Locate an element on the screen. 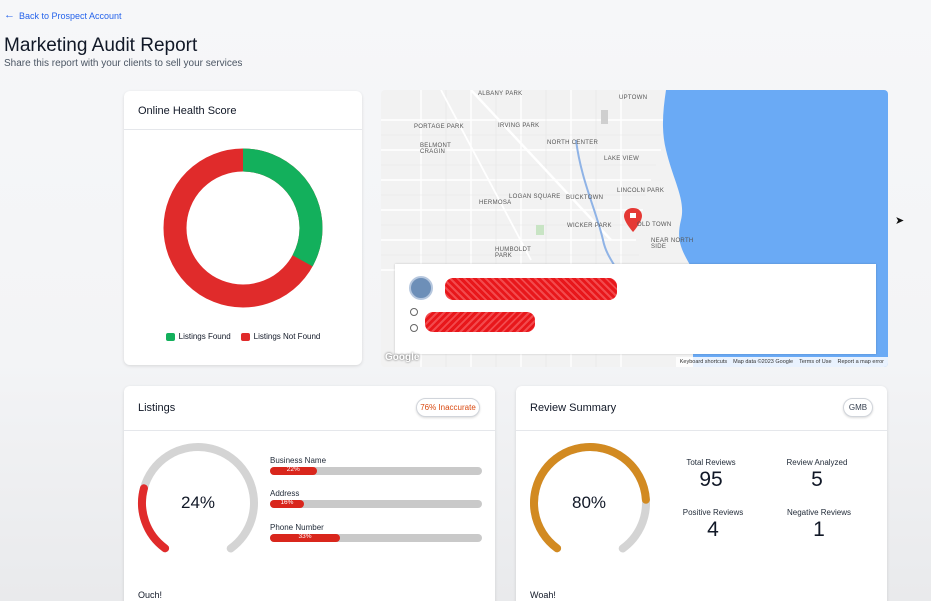  review-gauge-fill is located at coordinates (590, 503).